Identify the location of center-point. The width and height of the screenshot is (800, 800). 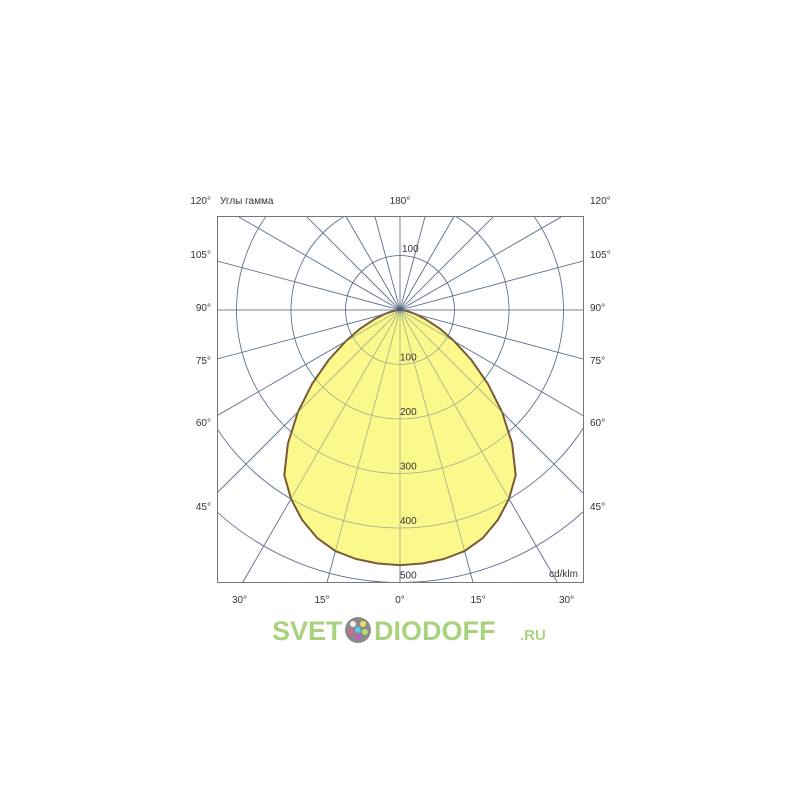
(400, 310).